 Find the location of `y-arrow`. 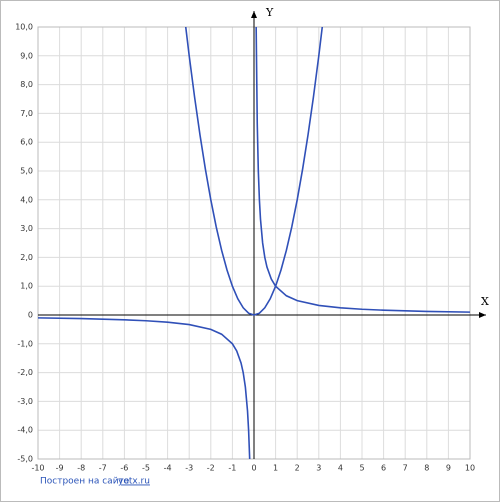

y-arrow is located at coordinates (254, 14).